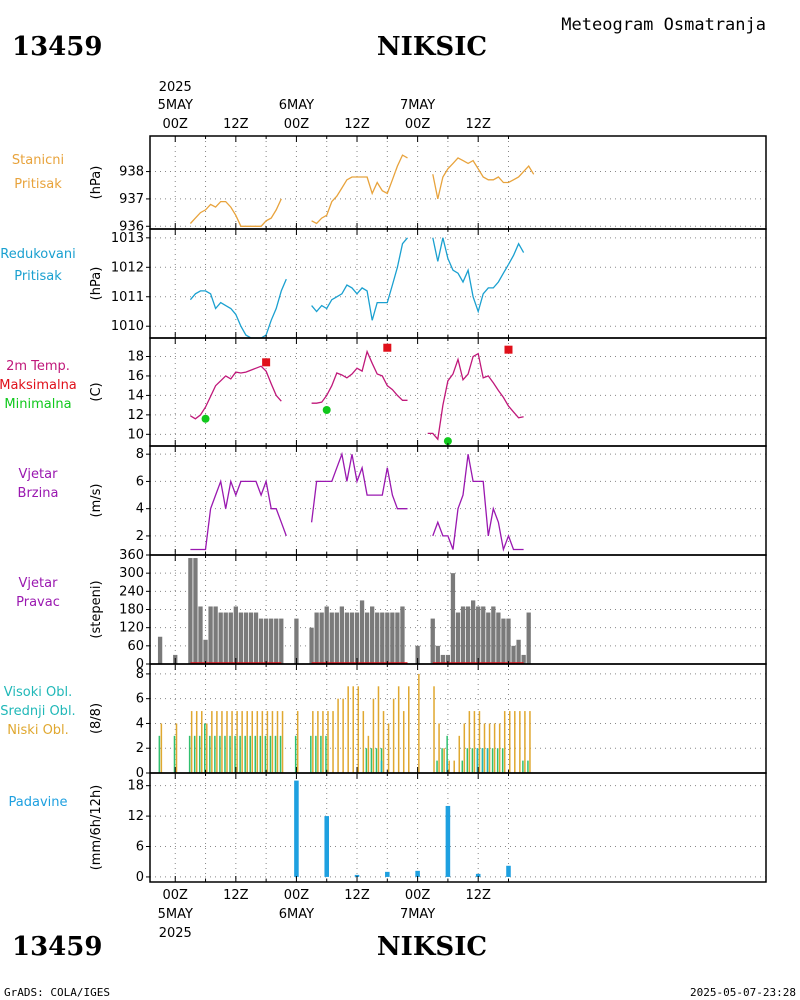  I want to click on panel-precipitation: 0 6 12 18 (mm/6h/12h) Padavine, so click(388, 828).